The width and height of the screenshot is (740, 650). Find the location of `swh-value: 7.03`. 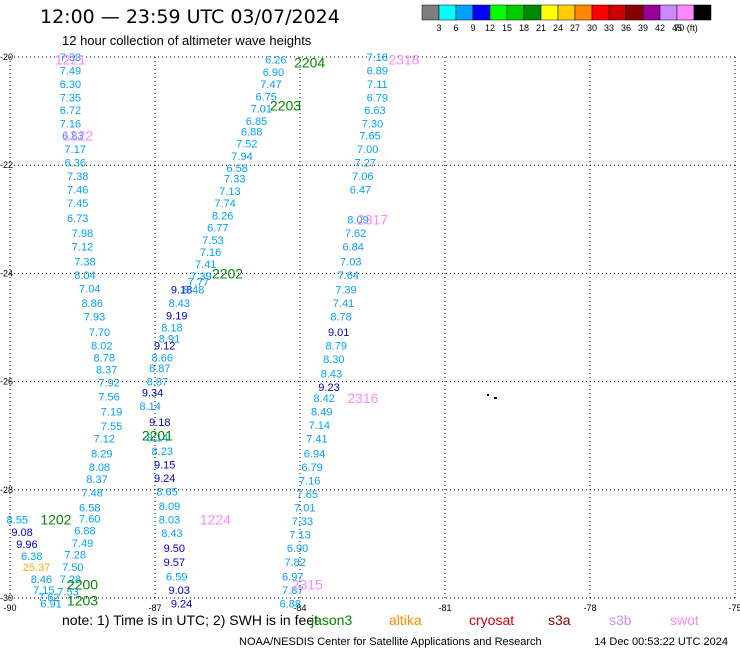

swh-value: 7.03 is located at coordinates (350, 262).